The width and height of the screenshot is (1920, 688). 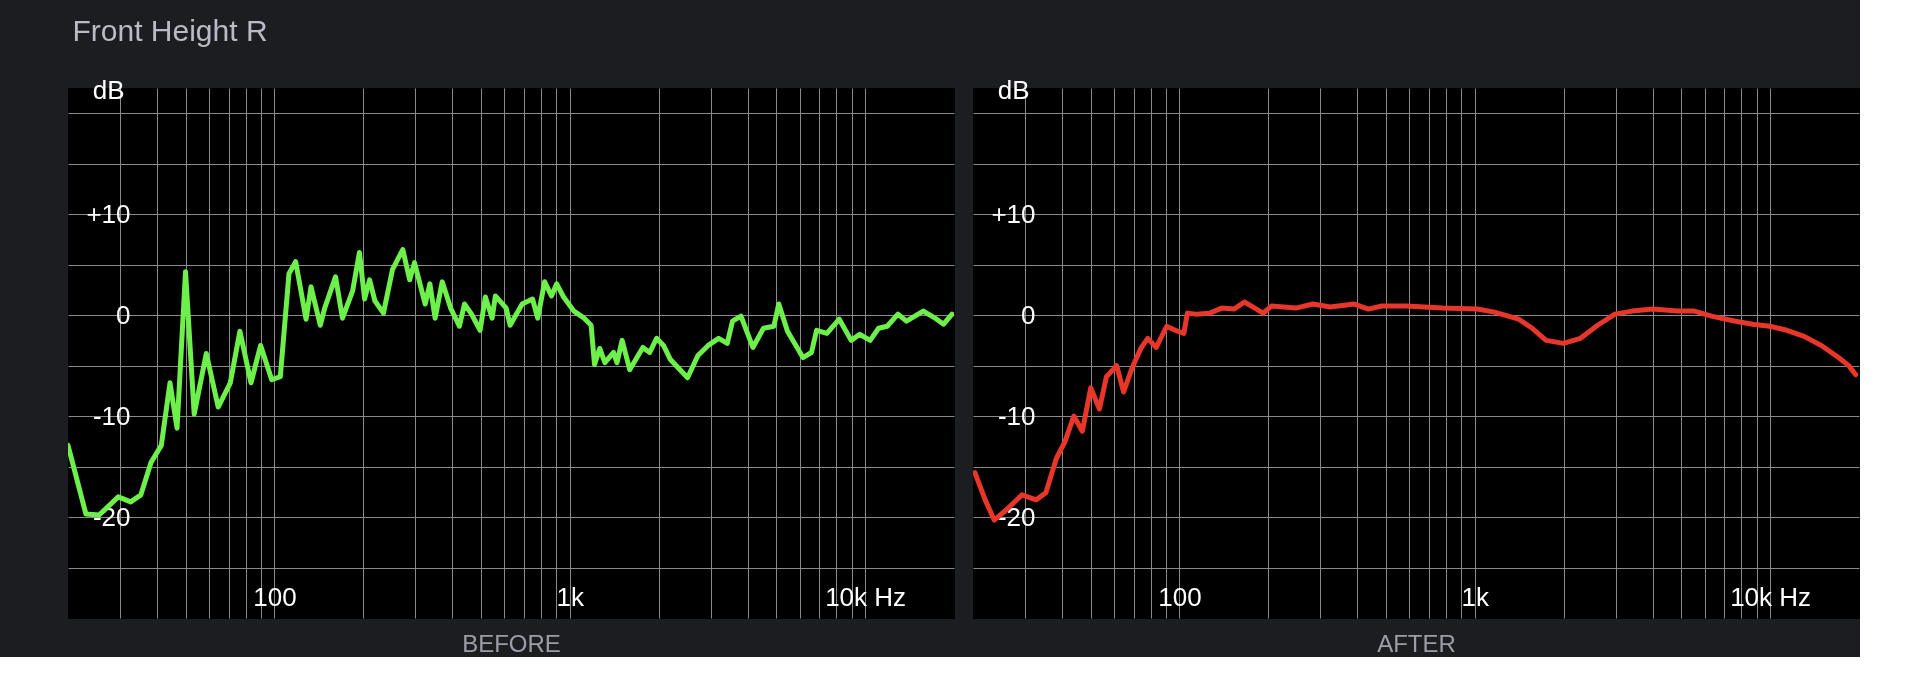 I want to click on y-tick-label: -20, so click(x=1016, y=516).